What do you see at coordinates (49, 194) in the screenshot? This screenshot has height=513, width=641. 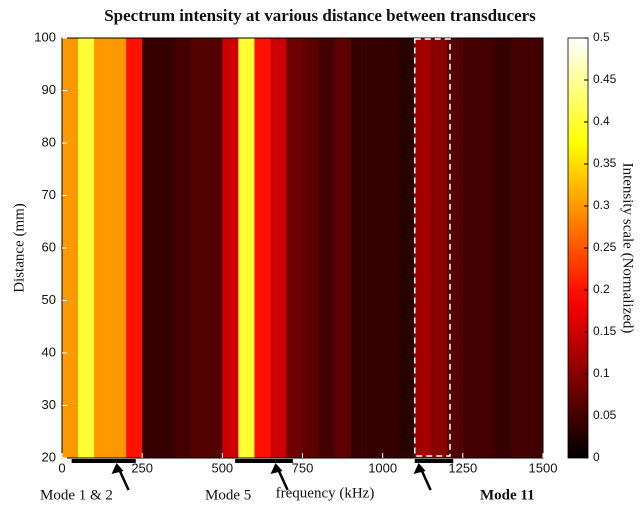 I see `y-tick-label: 70` at bounding box center [49, 194].